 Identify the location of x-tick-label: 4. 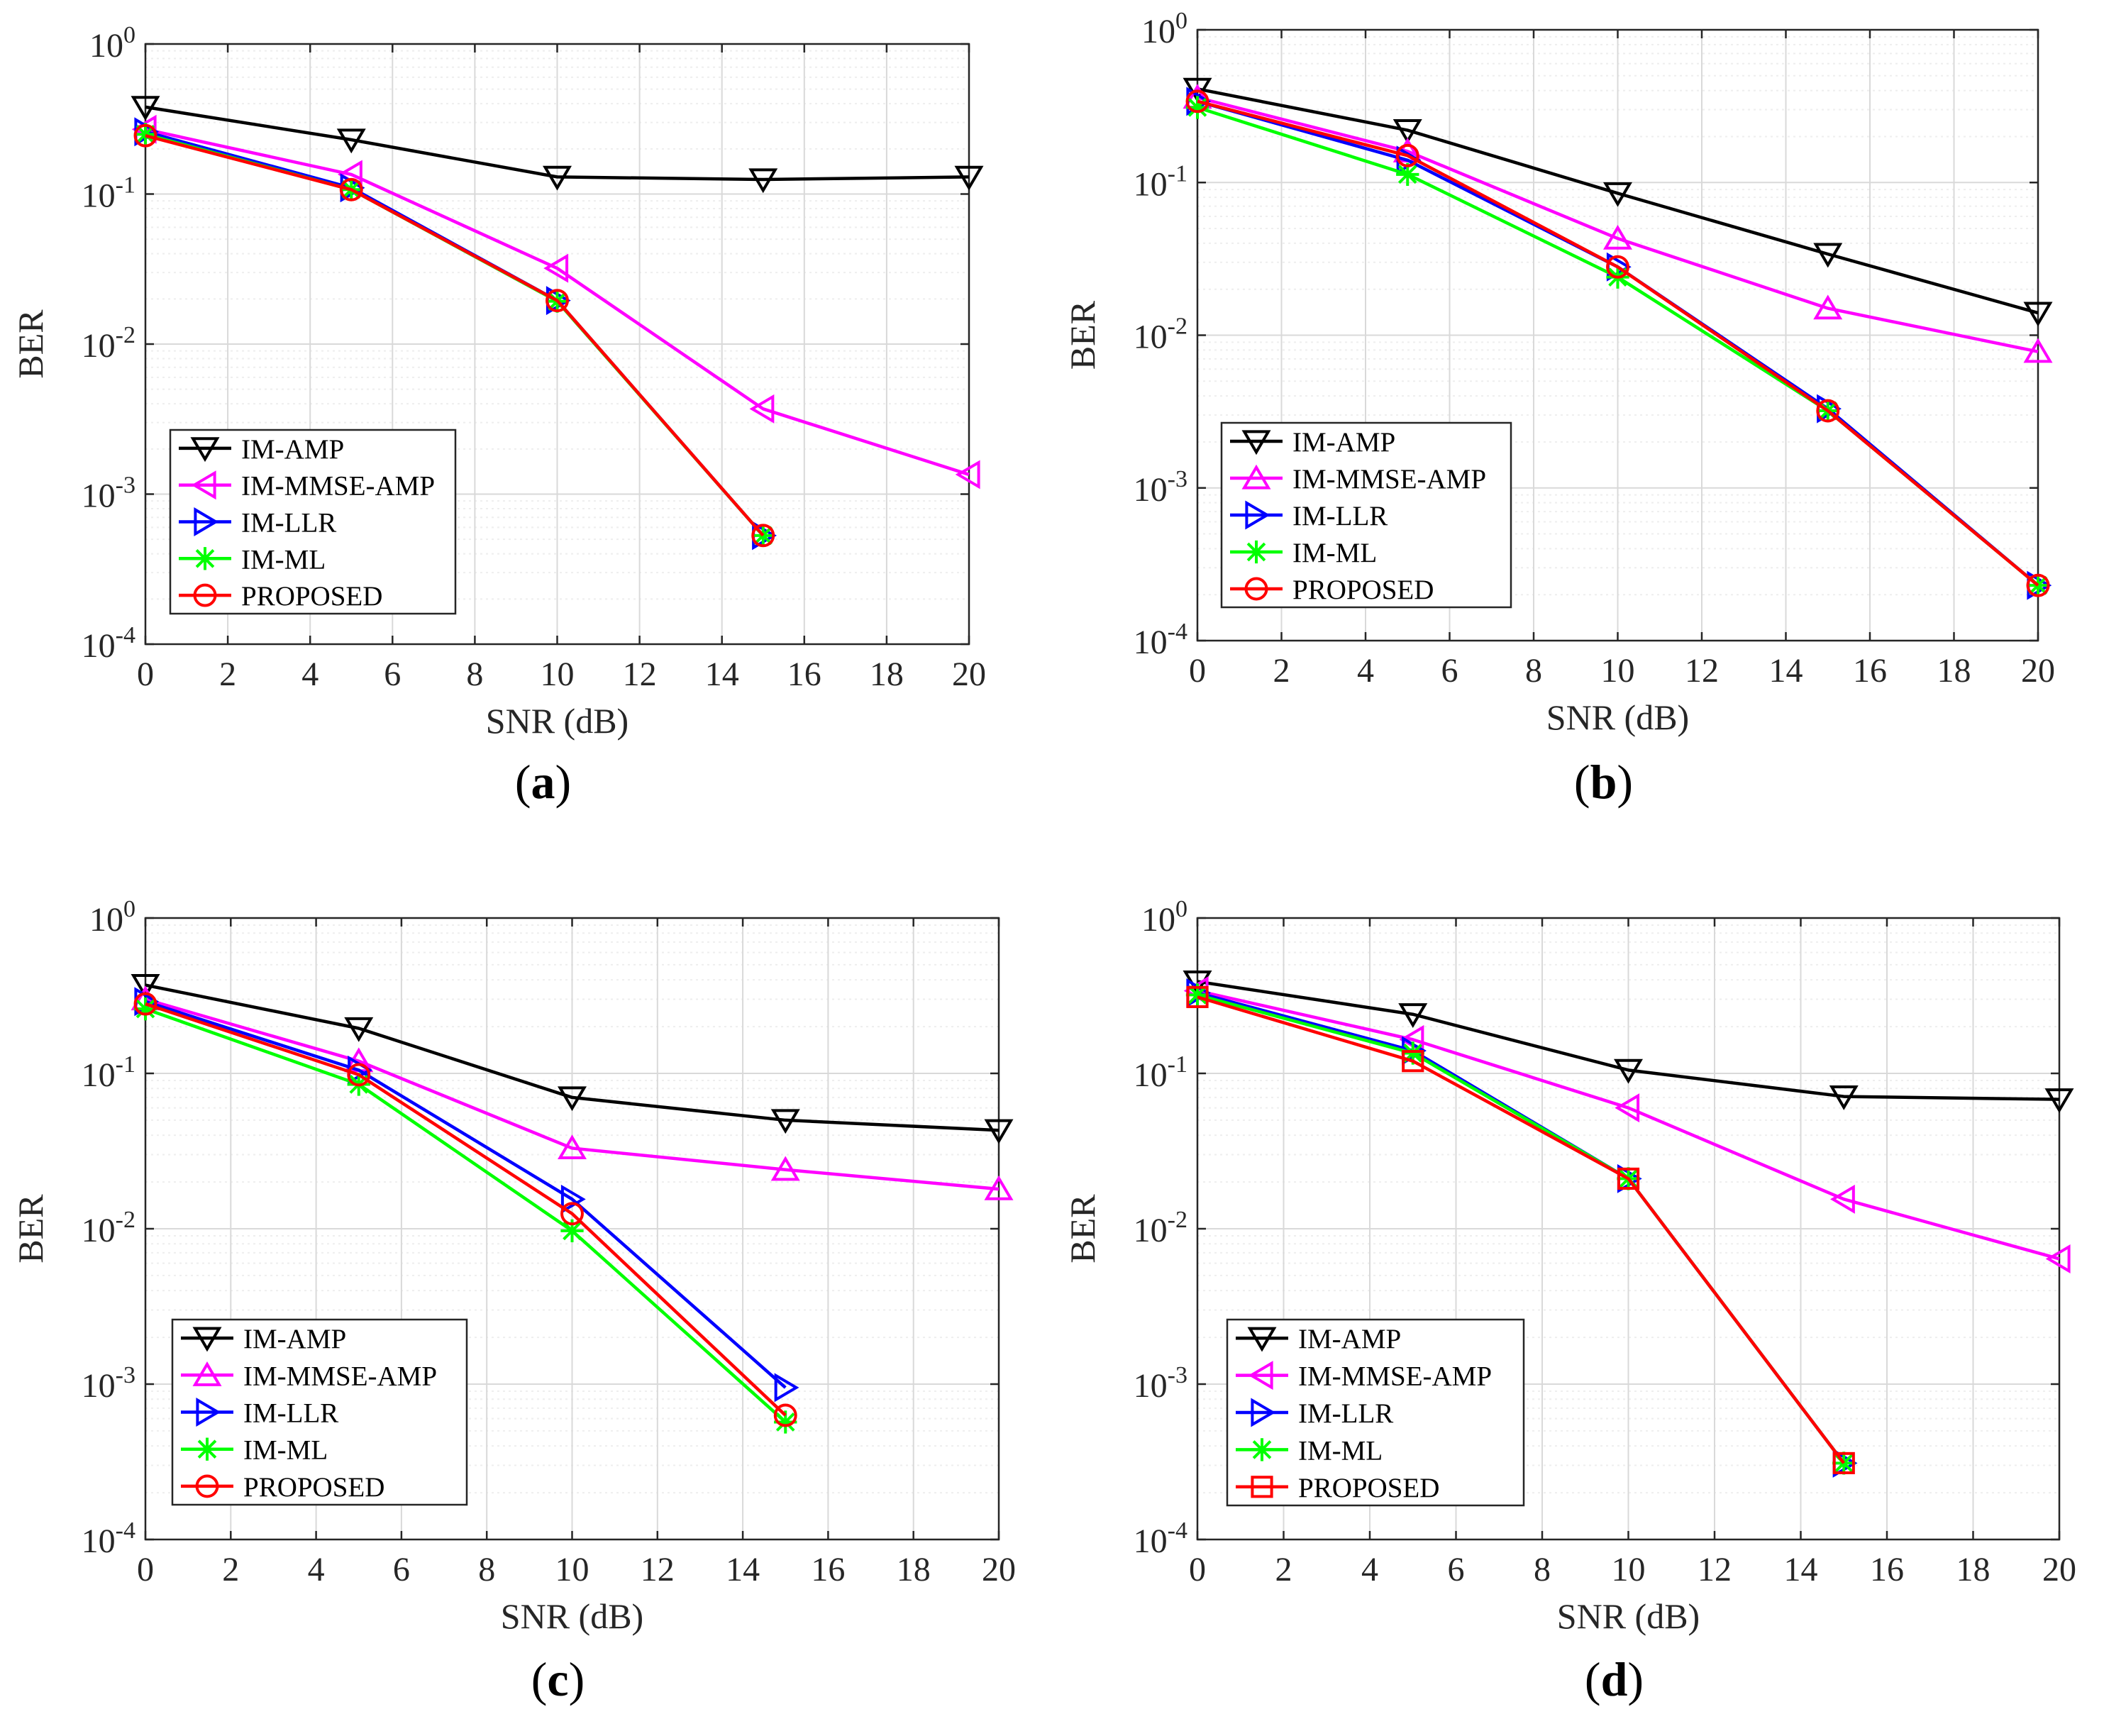
(310, 674).